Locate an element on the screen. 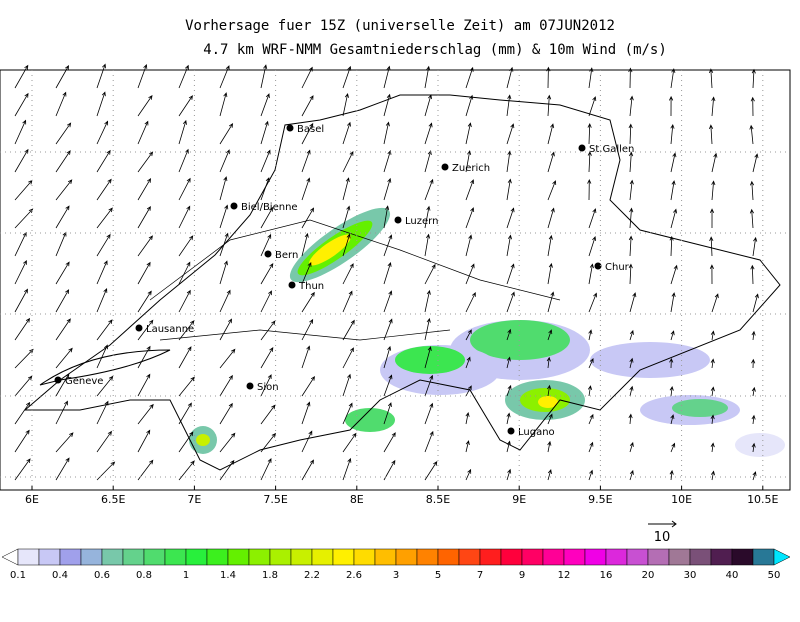 This screenshot has width=800, height=622. city-label: Chur is located at coordinates (617, 267).